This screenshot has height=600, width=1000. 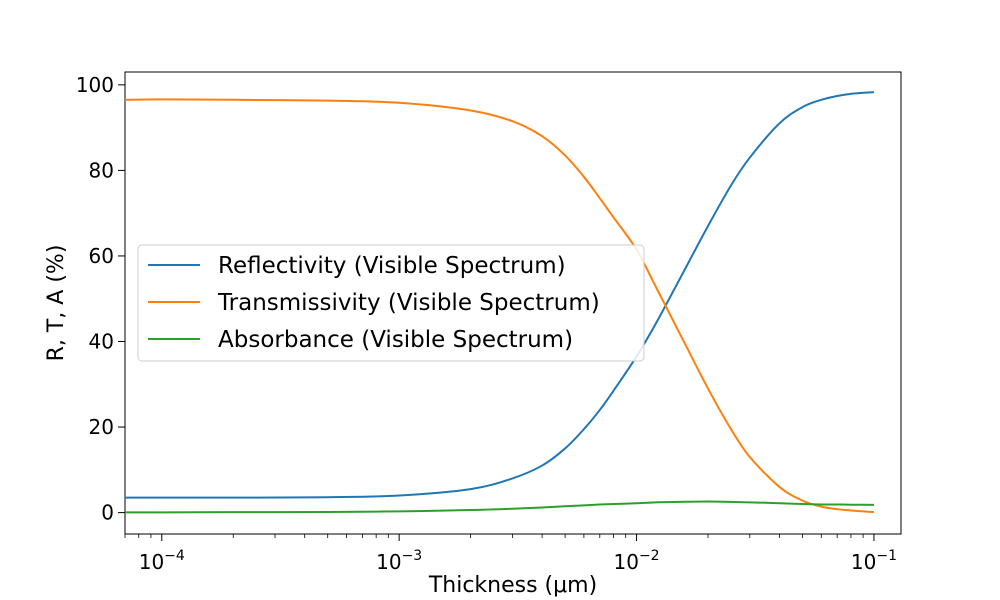 I want to click on x-tick-label-1: 10⁻³, so click(x=399, y=561).